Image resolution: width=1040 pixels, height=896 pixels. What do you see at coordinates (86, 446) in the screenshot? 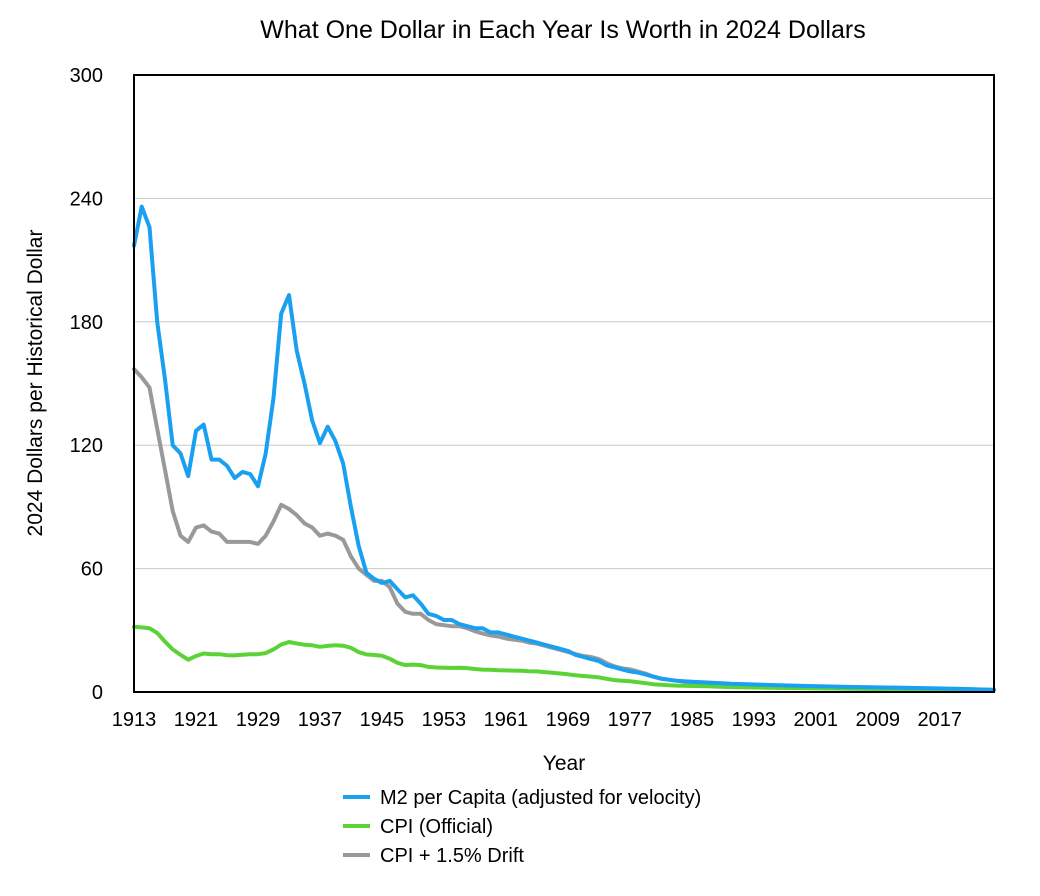
I see `y-tick-label: 120` at bounding box center [86, 446].